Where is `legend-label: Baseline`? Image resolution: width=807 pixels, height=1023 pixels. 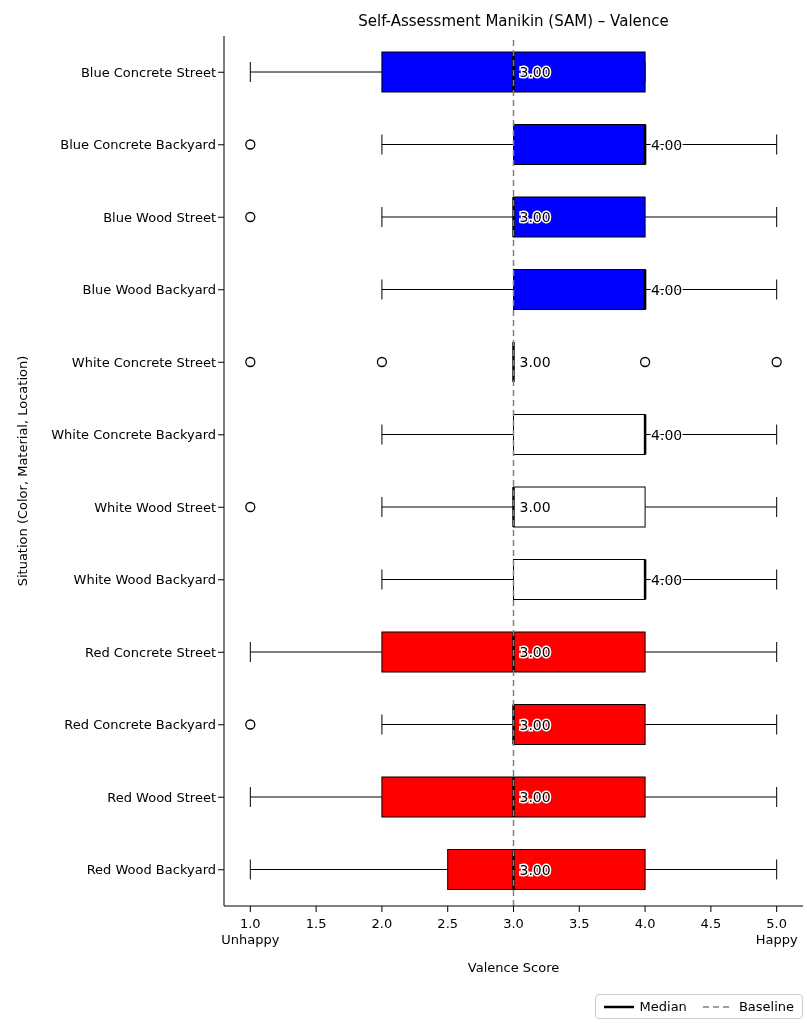 legend-label: Baseline is located at coordinates (766, 1006).